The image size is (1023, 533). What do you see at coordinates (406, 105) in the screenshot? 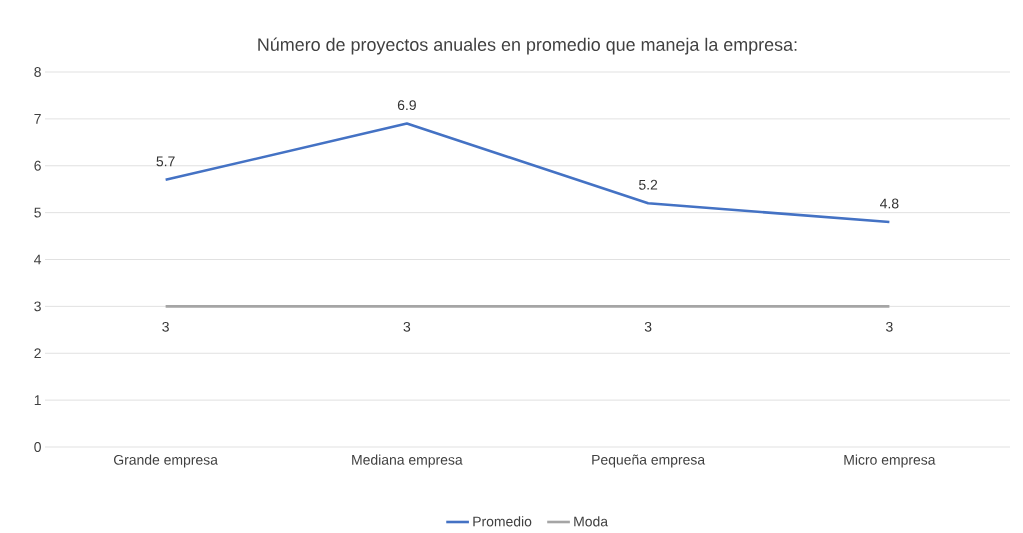
I see `data-label: 6.9` at bounding box center [406, 105].